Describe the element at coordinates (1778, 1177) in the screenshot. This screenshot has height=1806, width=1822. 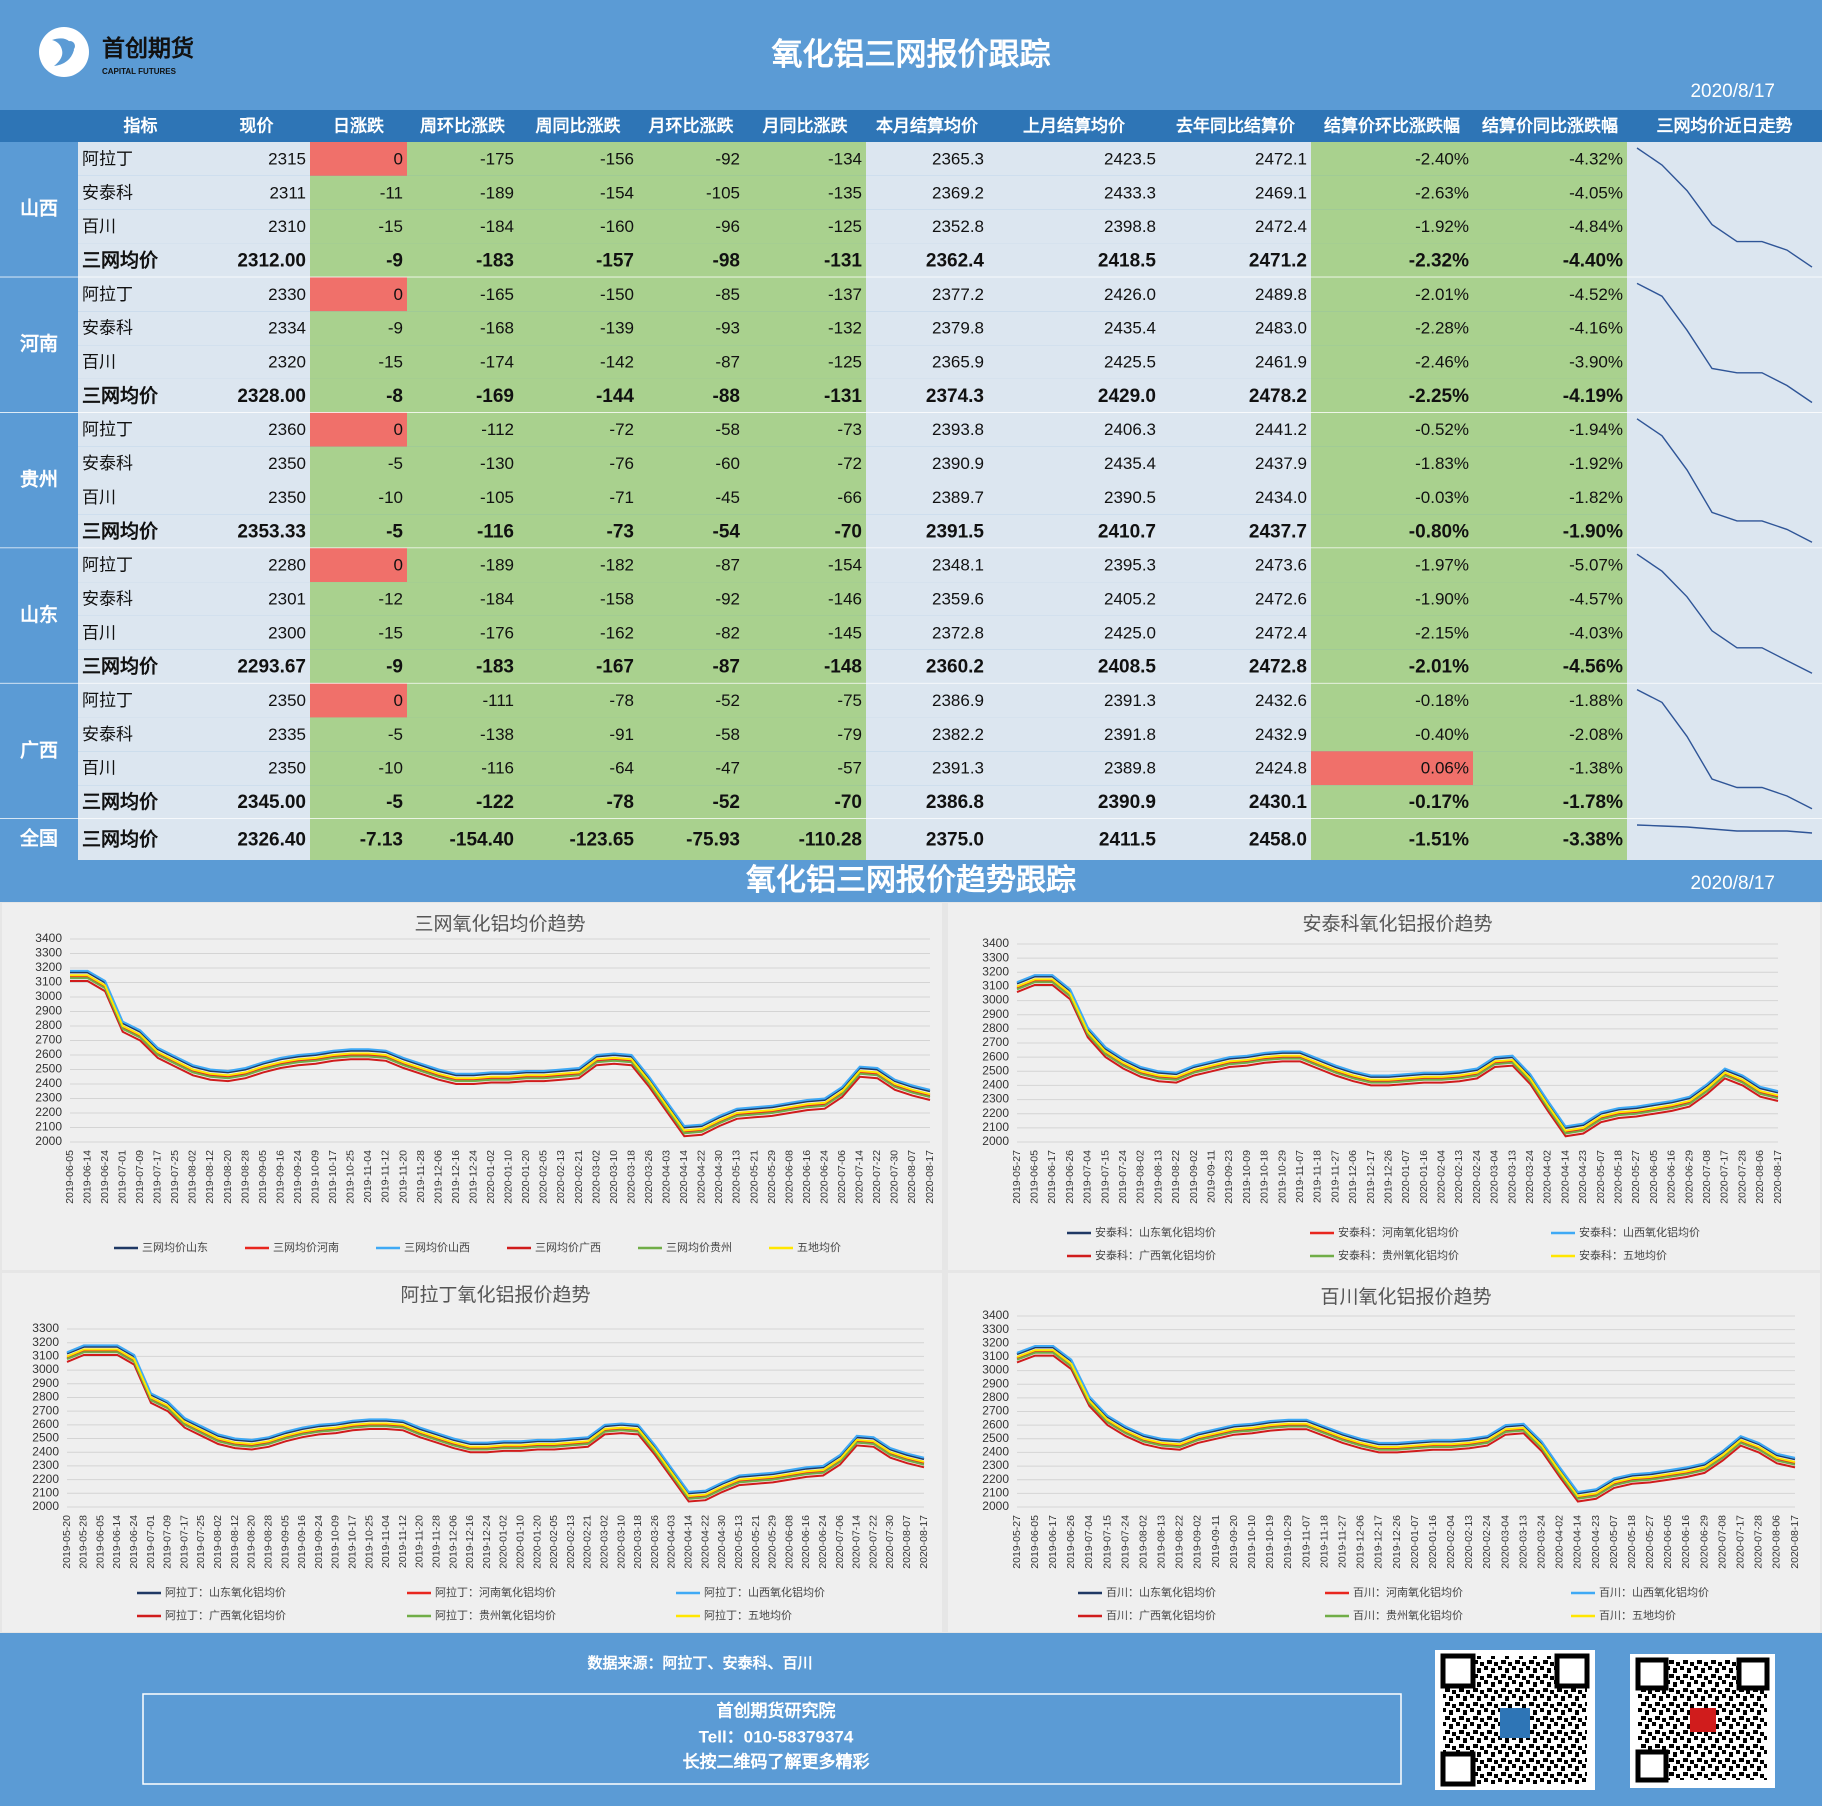
I see `x-tick-label: 2020-08-17` at that location.